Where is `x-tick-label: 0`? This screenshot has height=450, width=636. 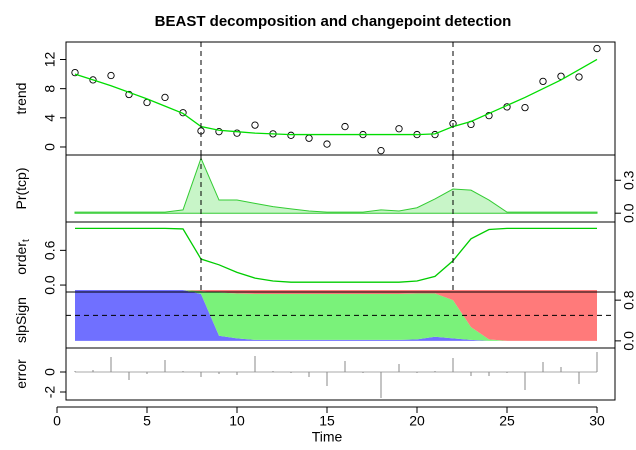
x-tick-label: 0 is located at coordinates (57, 421).